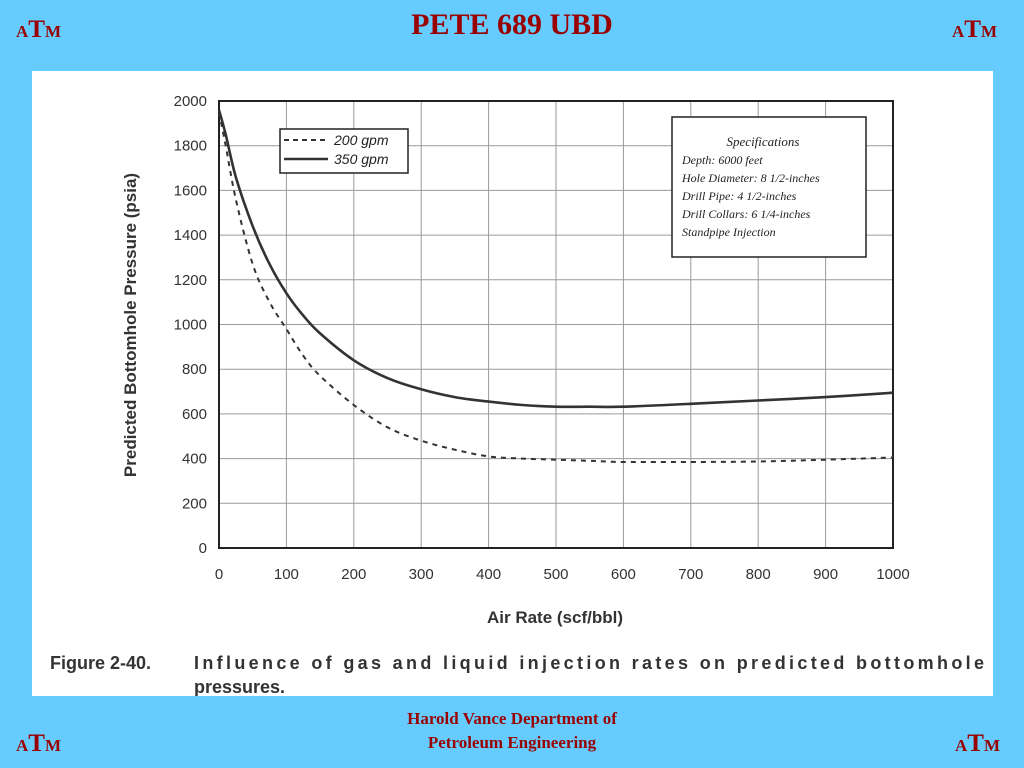 This screenshot has width=1024, height=768. Describe the element at coordinates (758, 574) in the screenshot. I see `x-tick-label: 800` at that location.